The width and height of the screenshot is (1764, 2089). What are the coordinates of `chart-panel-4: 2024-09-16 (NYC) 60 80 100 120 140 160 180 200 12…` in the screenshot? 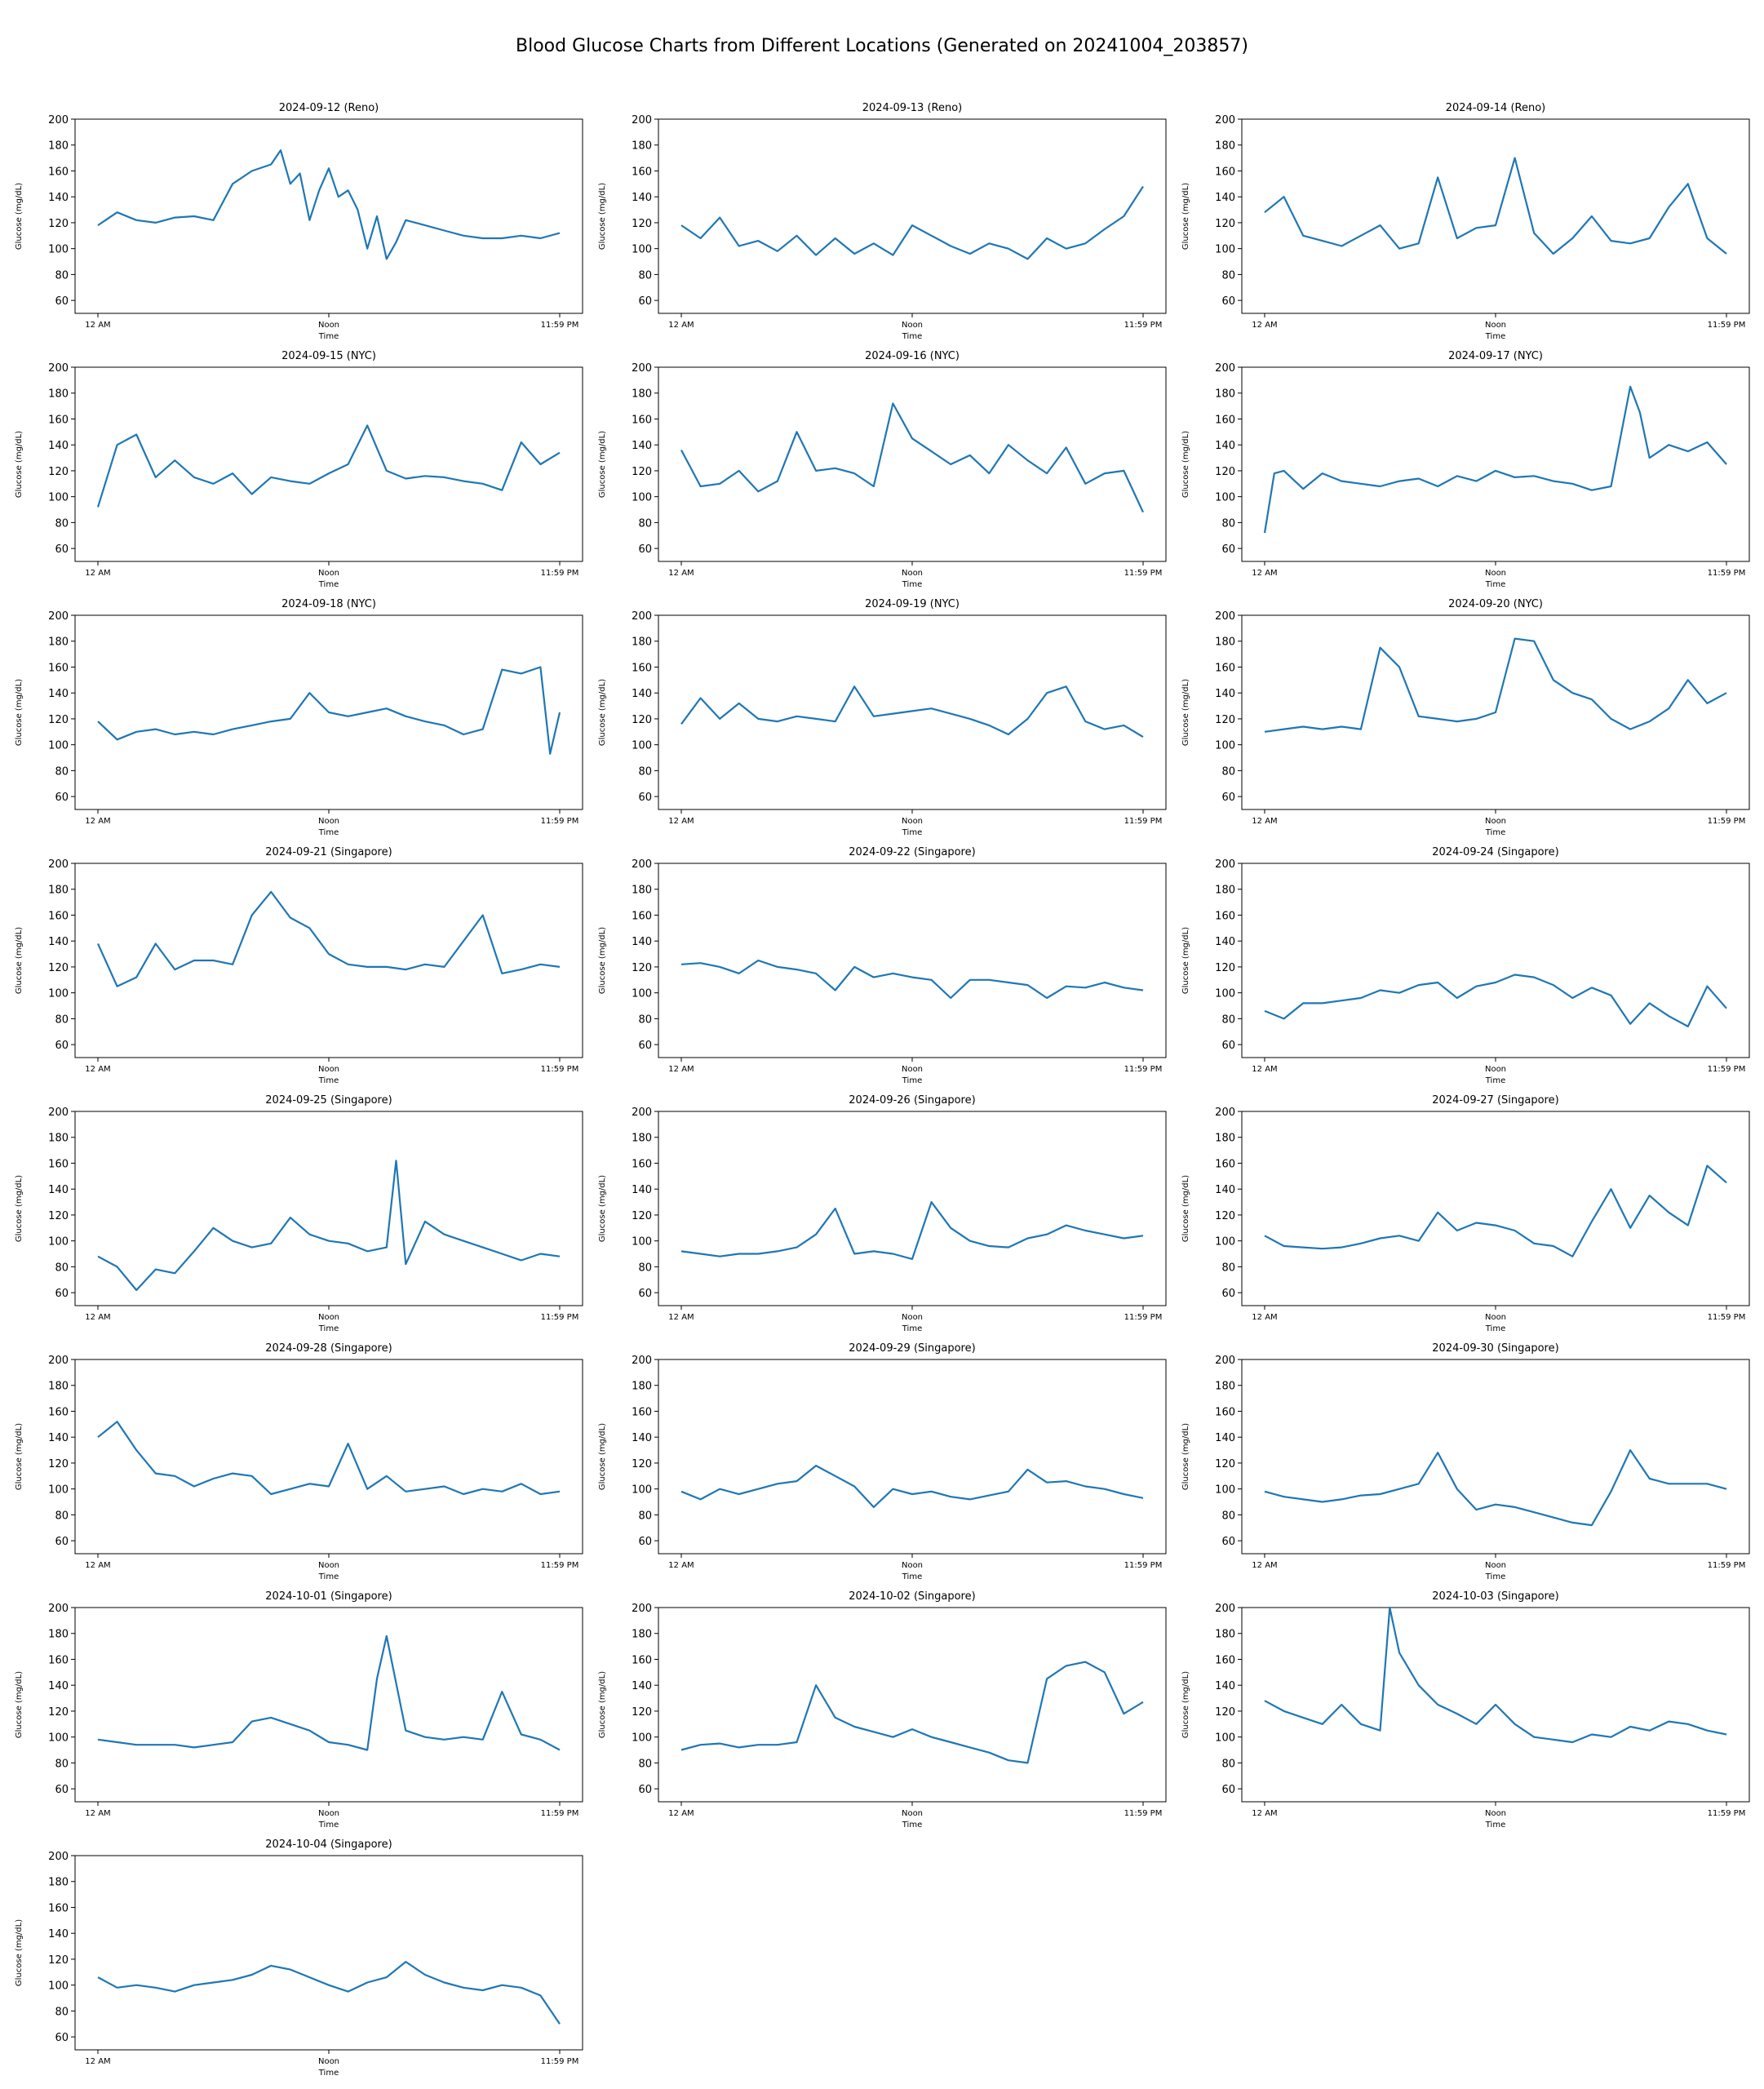 It's located at (882, 469).